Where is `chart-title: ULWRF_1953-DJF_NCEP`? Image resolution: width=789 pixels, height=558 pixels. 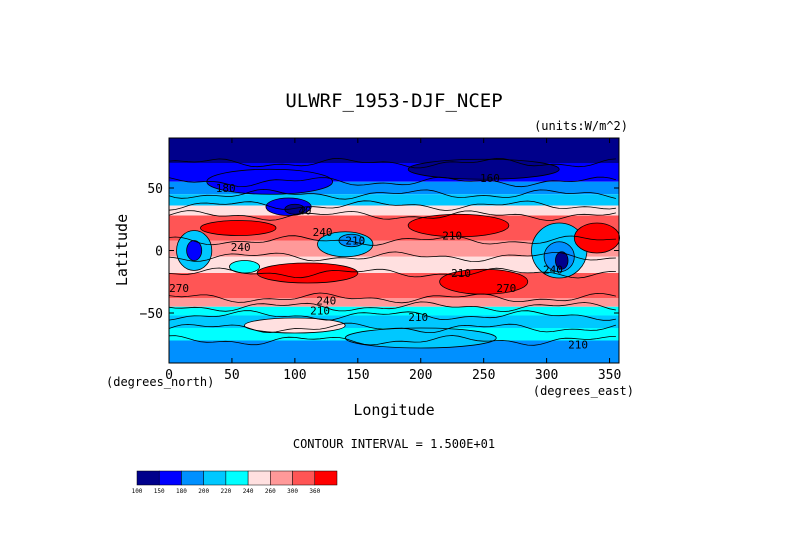
chart-title: ULWRF_1953-DJF_NCEP is located at coordinates (393, 101).